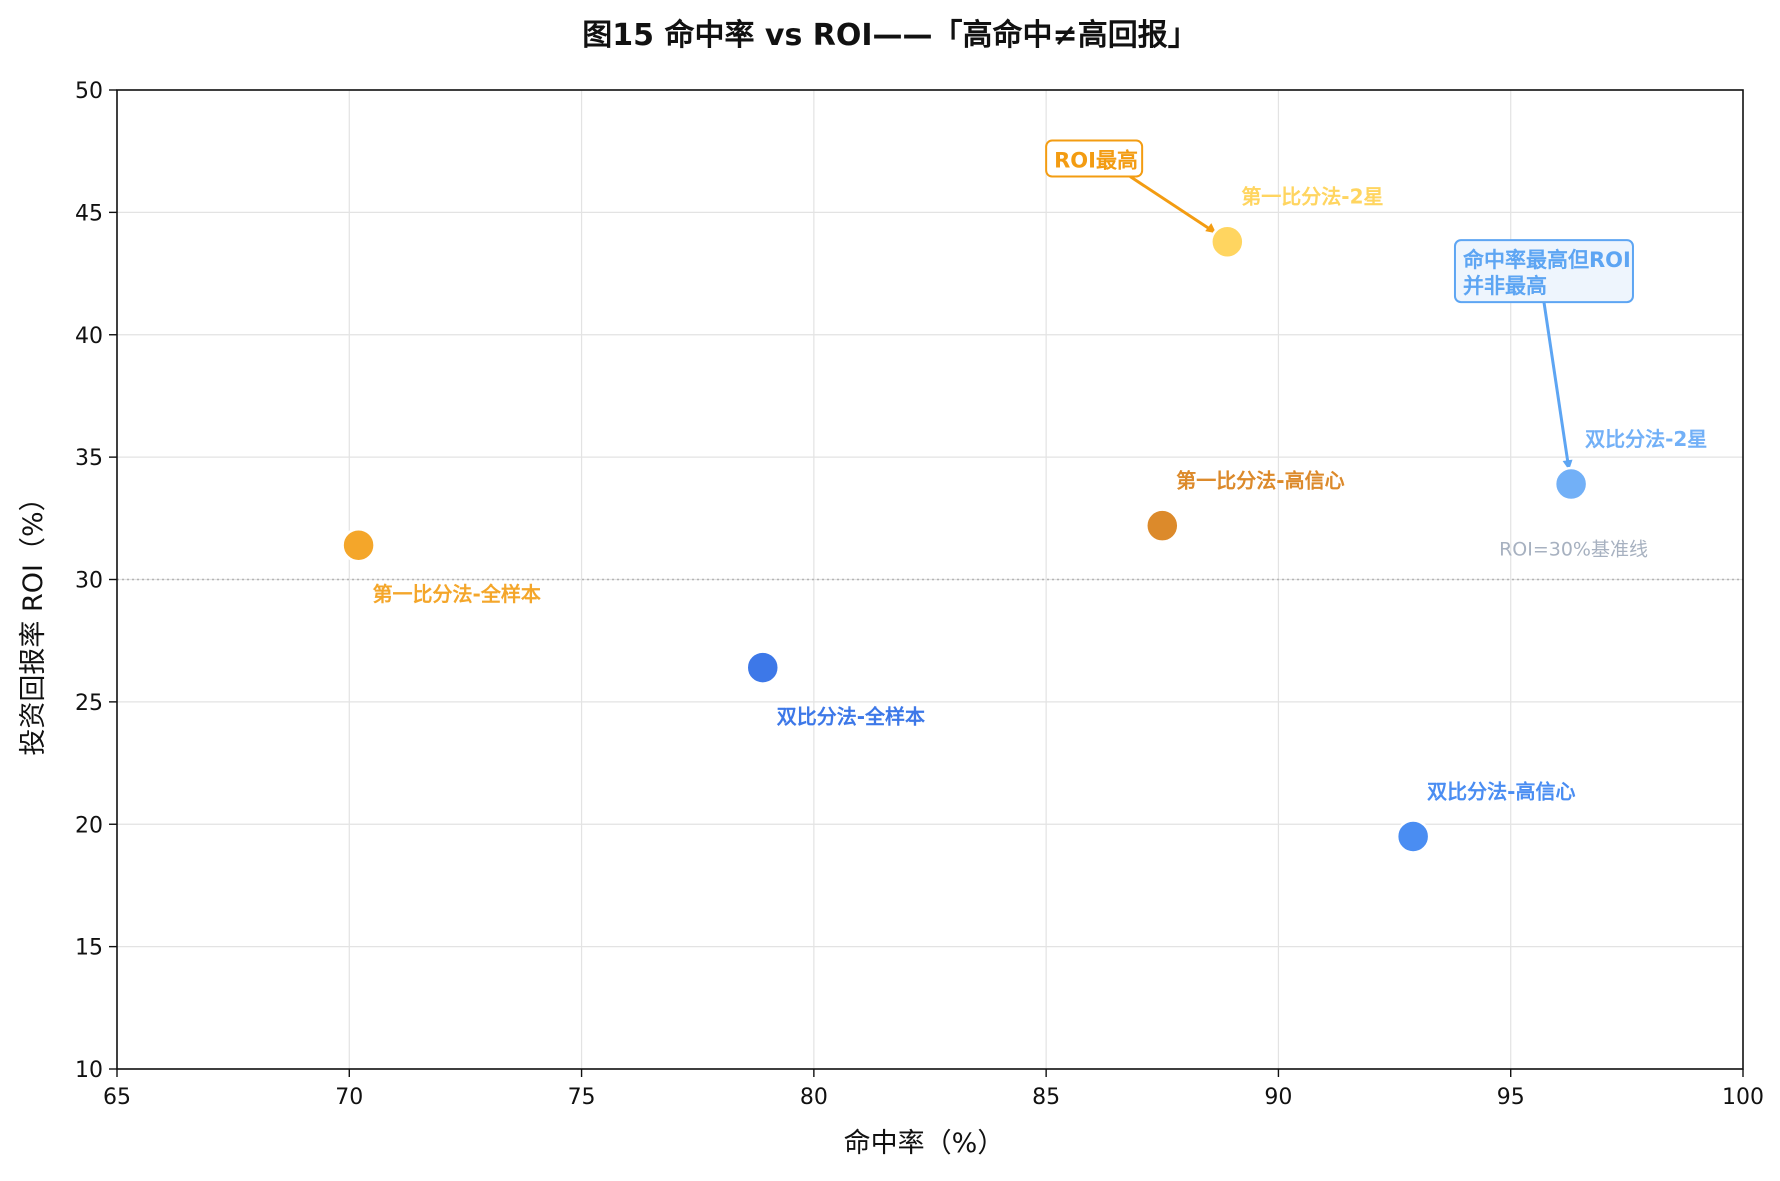  Describe the element at coordinates (117, 1097) in the screenshot. I see `x-tick-label: 65` at that location.